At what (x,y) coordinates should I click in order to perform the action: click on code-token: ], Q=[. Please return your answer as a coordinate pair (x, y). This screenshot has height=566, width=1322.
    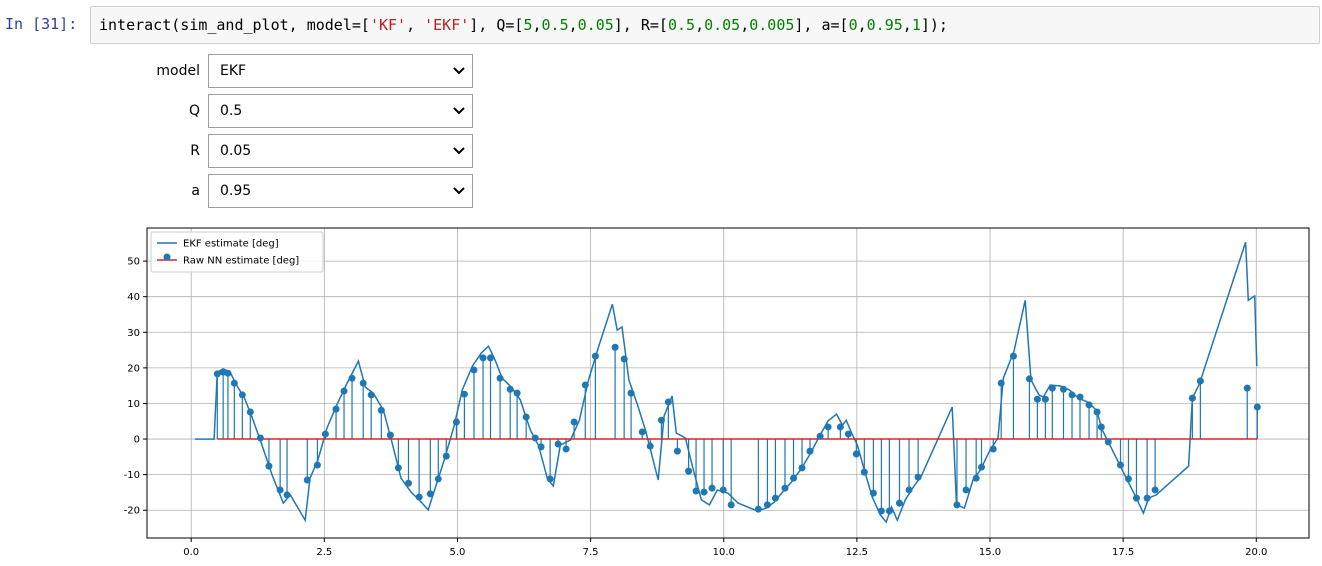
    Looking at the image, I should click on (496, 25).